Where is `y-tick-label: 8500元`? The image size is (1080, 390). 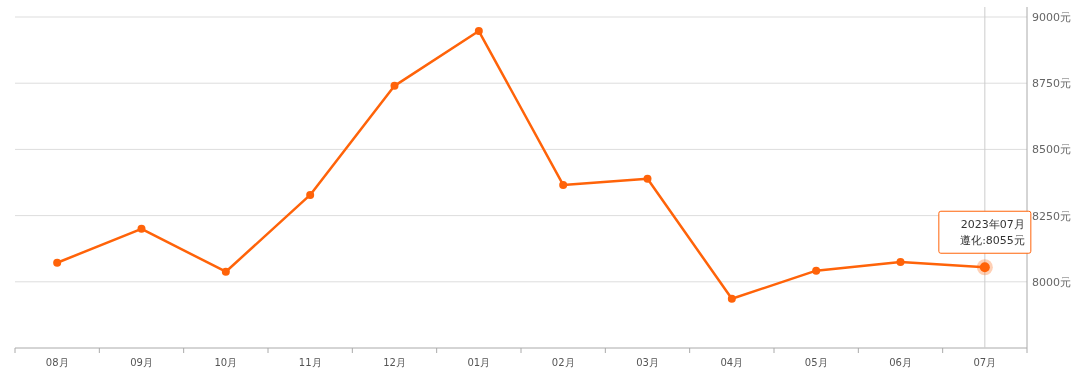 y-tick-label: 8500元 is located at coordinates (1051, 150).